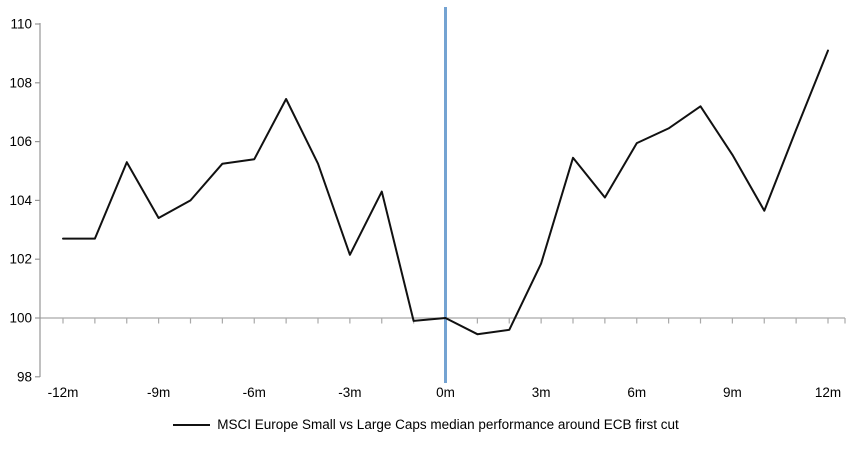 Image resolution: width=852 pixels, height=450 pixels. Describe the element at coordinates (349, 392) in the screenshot. I see `x-tick-label: -3m` at that location.